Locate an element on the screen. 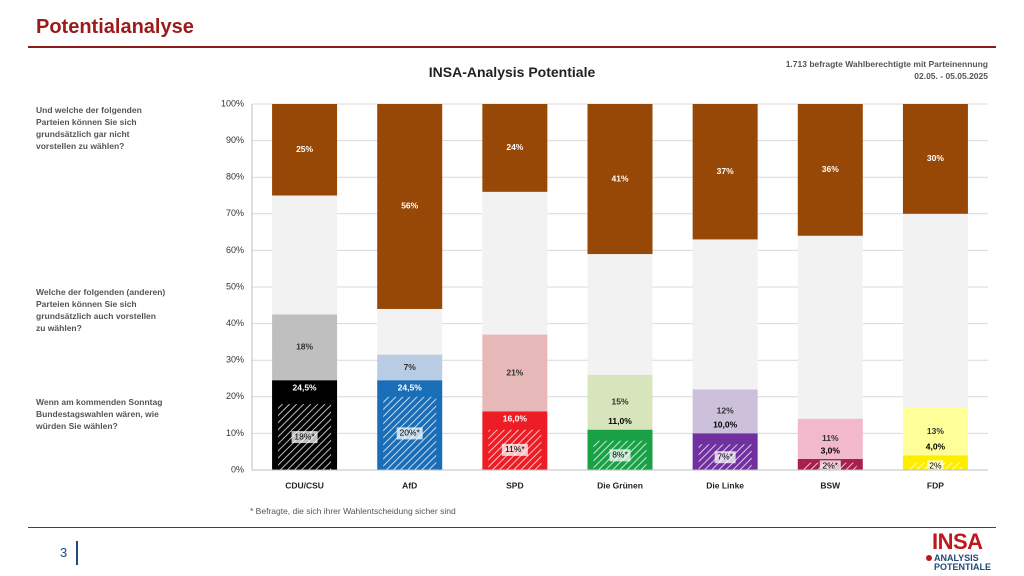 The image size is (1024, 576). rejection-label: 37% is located at coordinates (725, 171).